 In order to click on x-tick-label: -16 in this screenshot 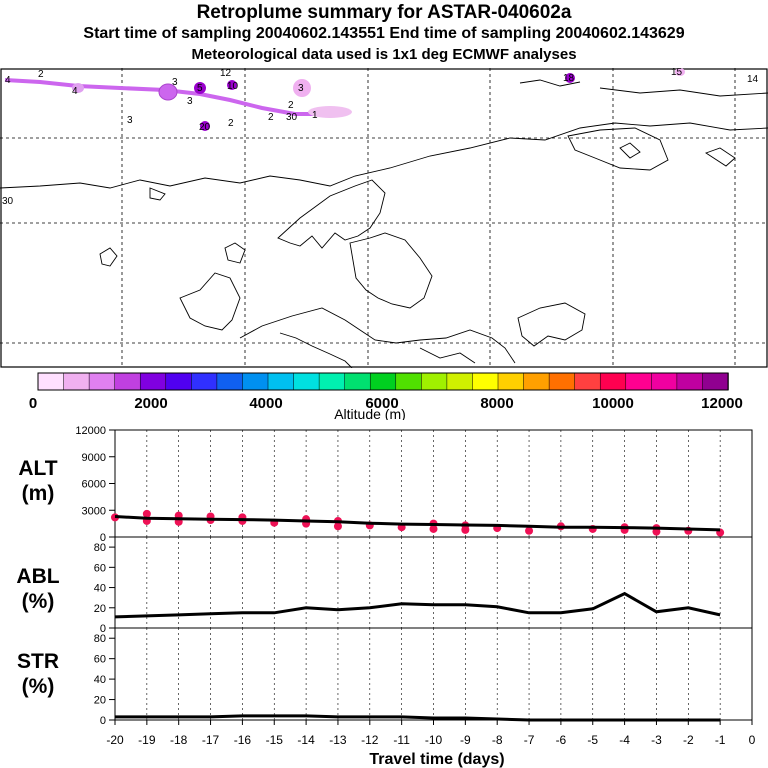, I will do `click(243, 740)`.